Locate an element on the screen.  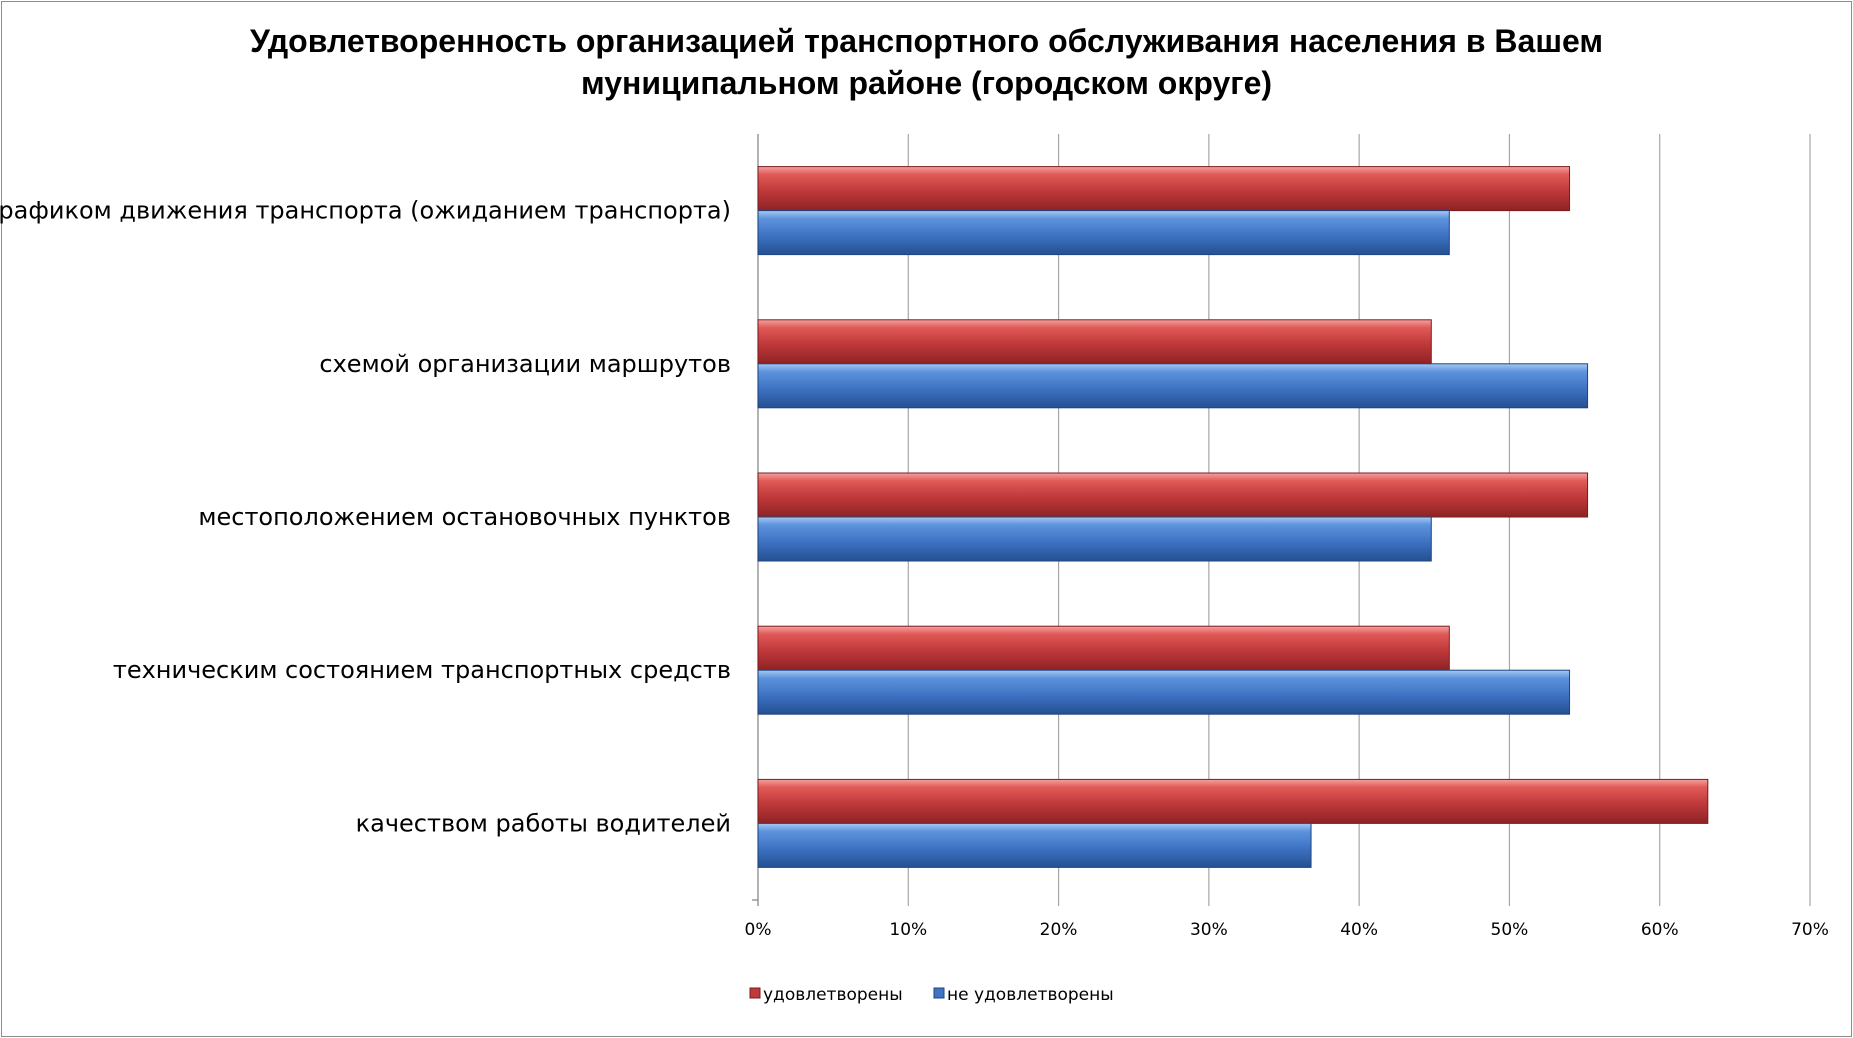
x-tick-label-20: 20% is located at coordinates (1059, 930).